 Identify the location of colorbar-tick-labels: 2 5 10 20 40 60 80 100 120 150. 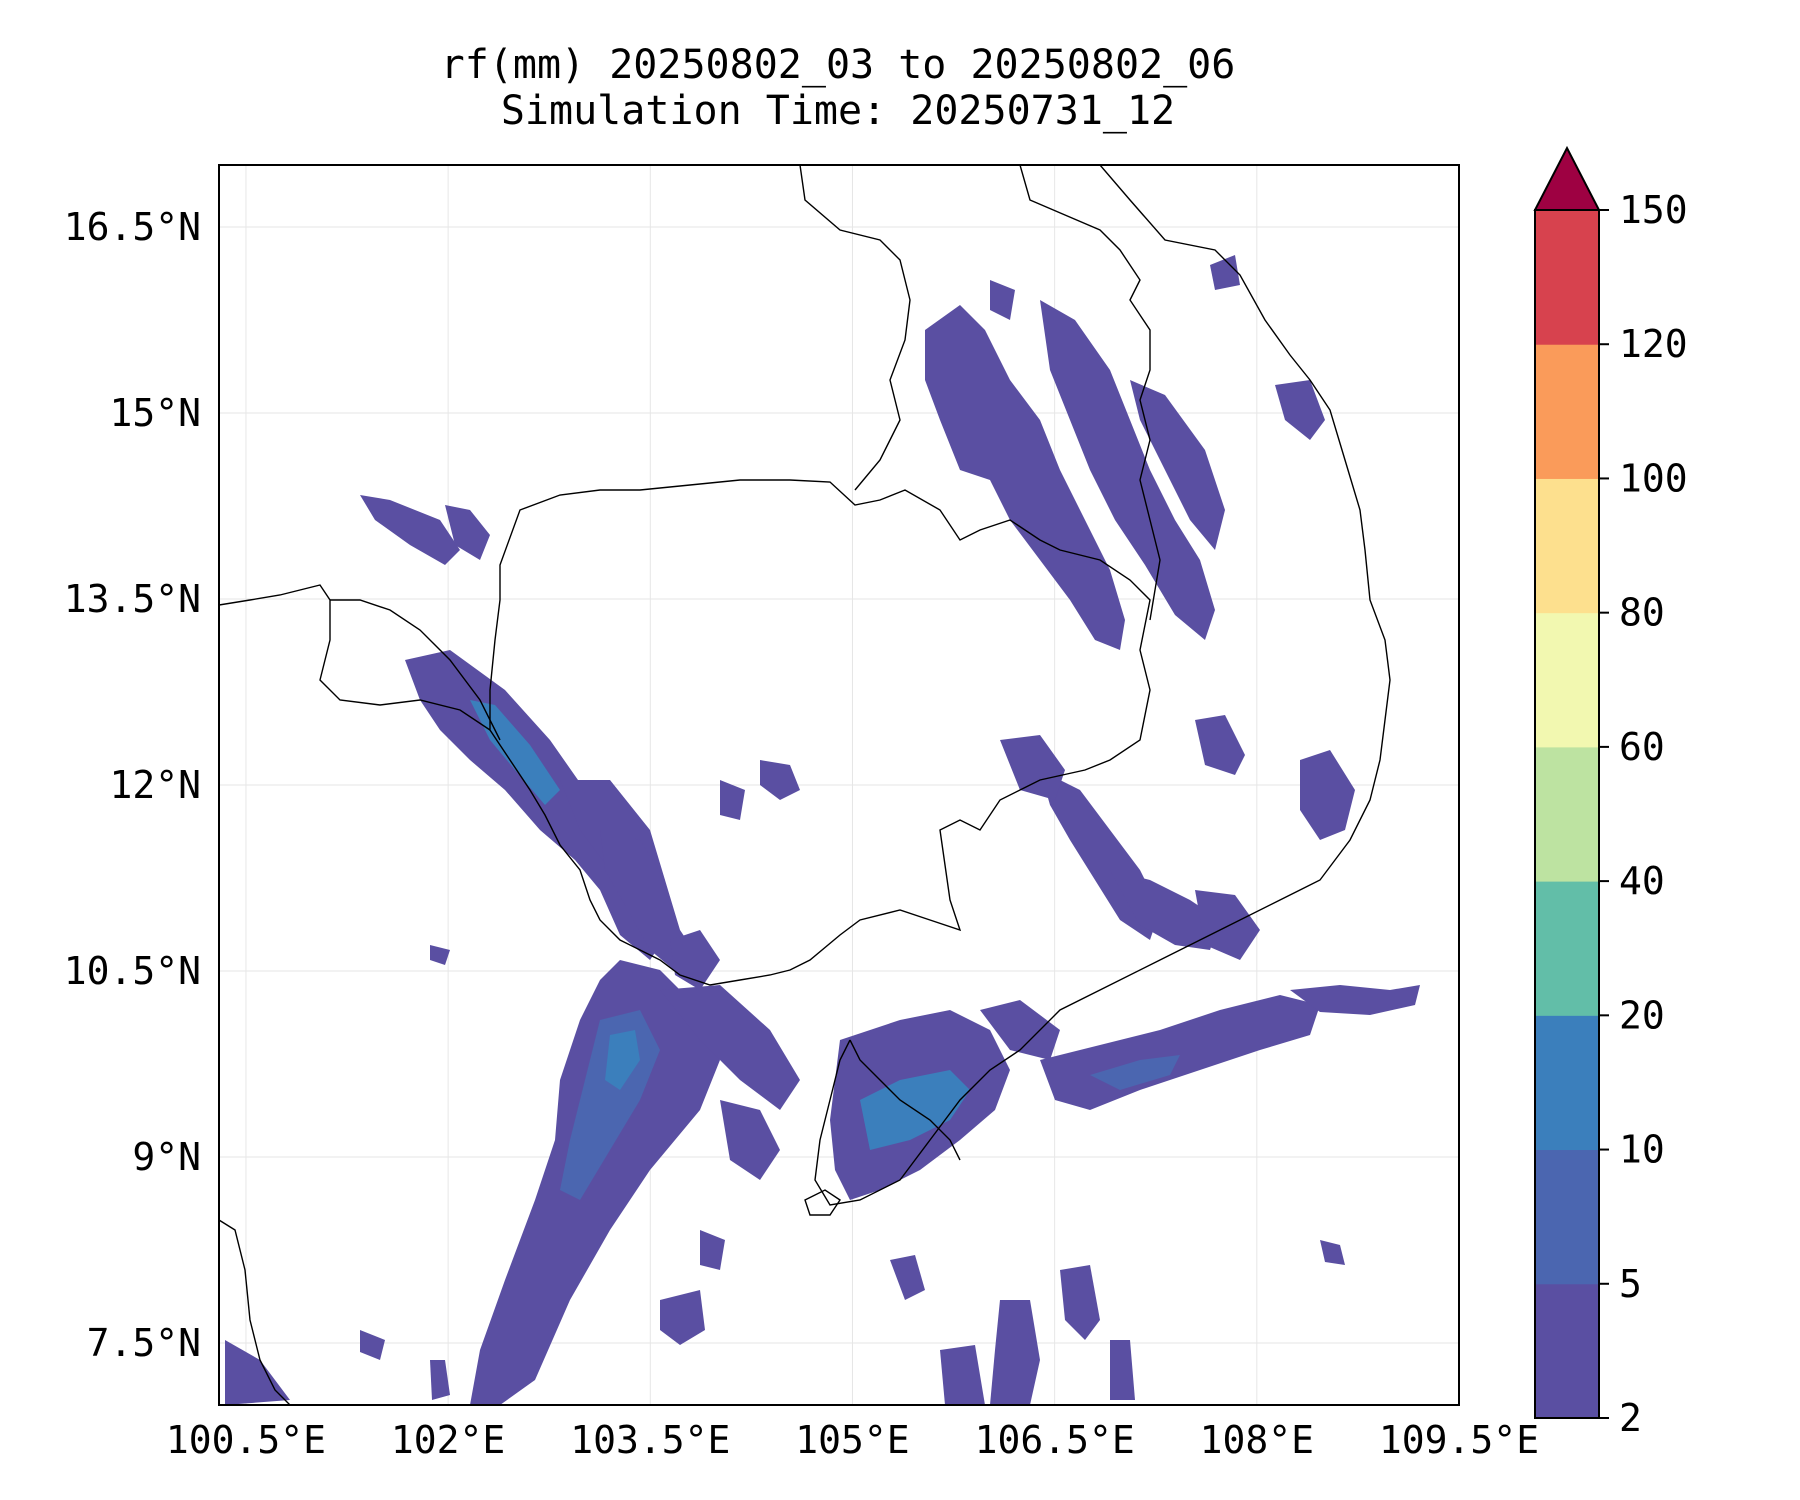
(1643, 814).